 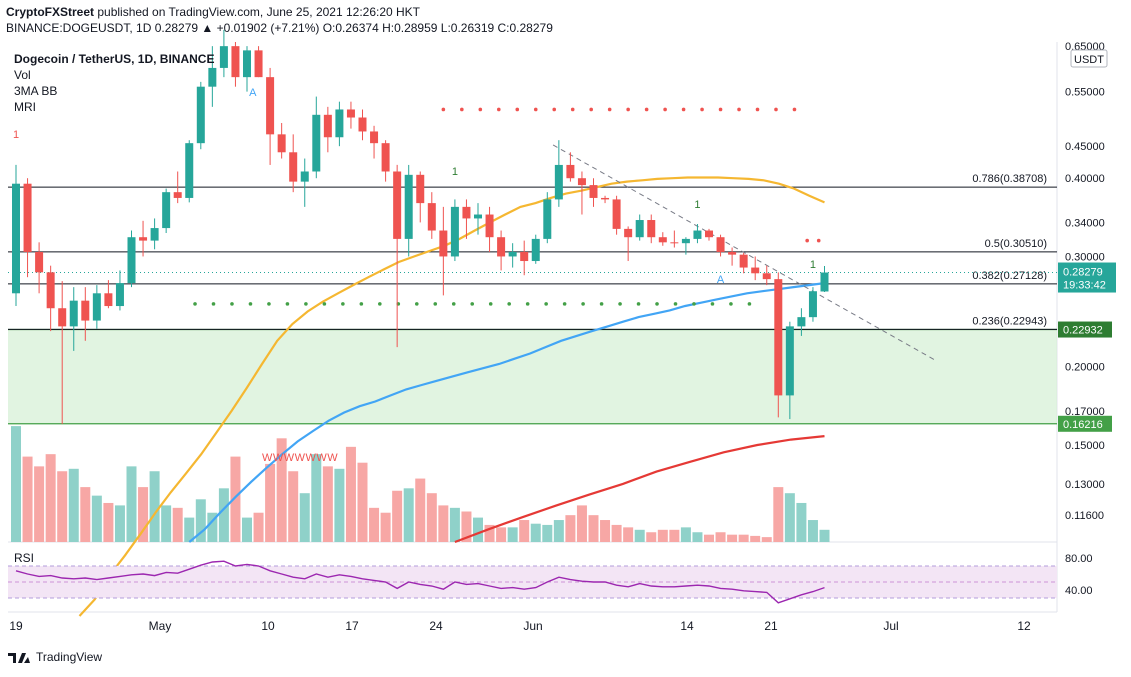 I want to click on arrow-marker: A, so click(x=253, y=93).